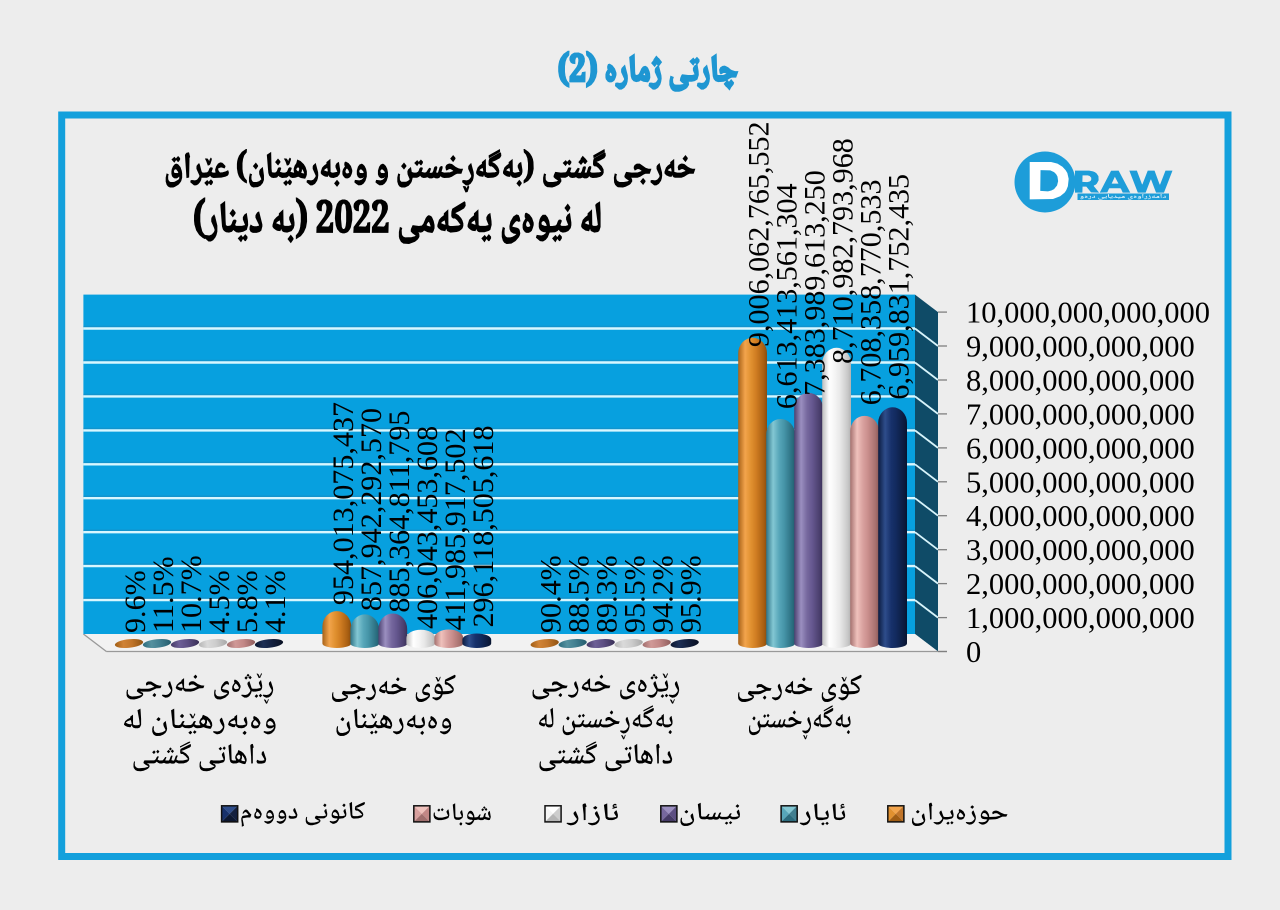  What do you see at coordinates (1080, 381) in the screenshot?
I see `svg-text: 8,000,000,000,000` at bounding box center [1080, 381].